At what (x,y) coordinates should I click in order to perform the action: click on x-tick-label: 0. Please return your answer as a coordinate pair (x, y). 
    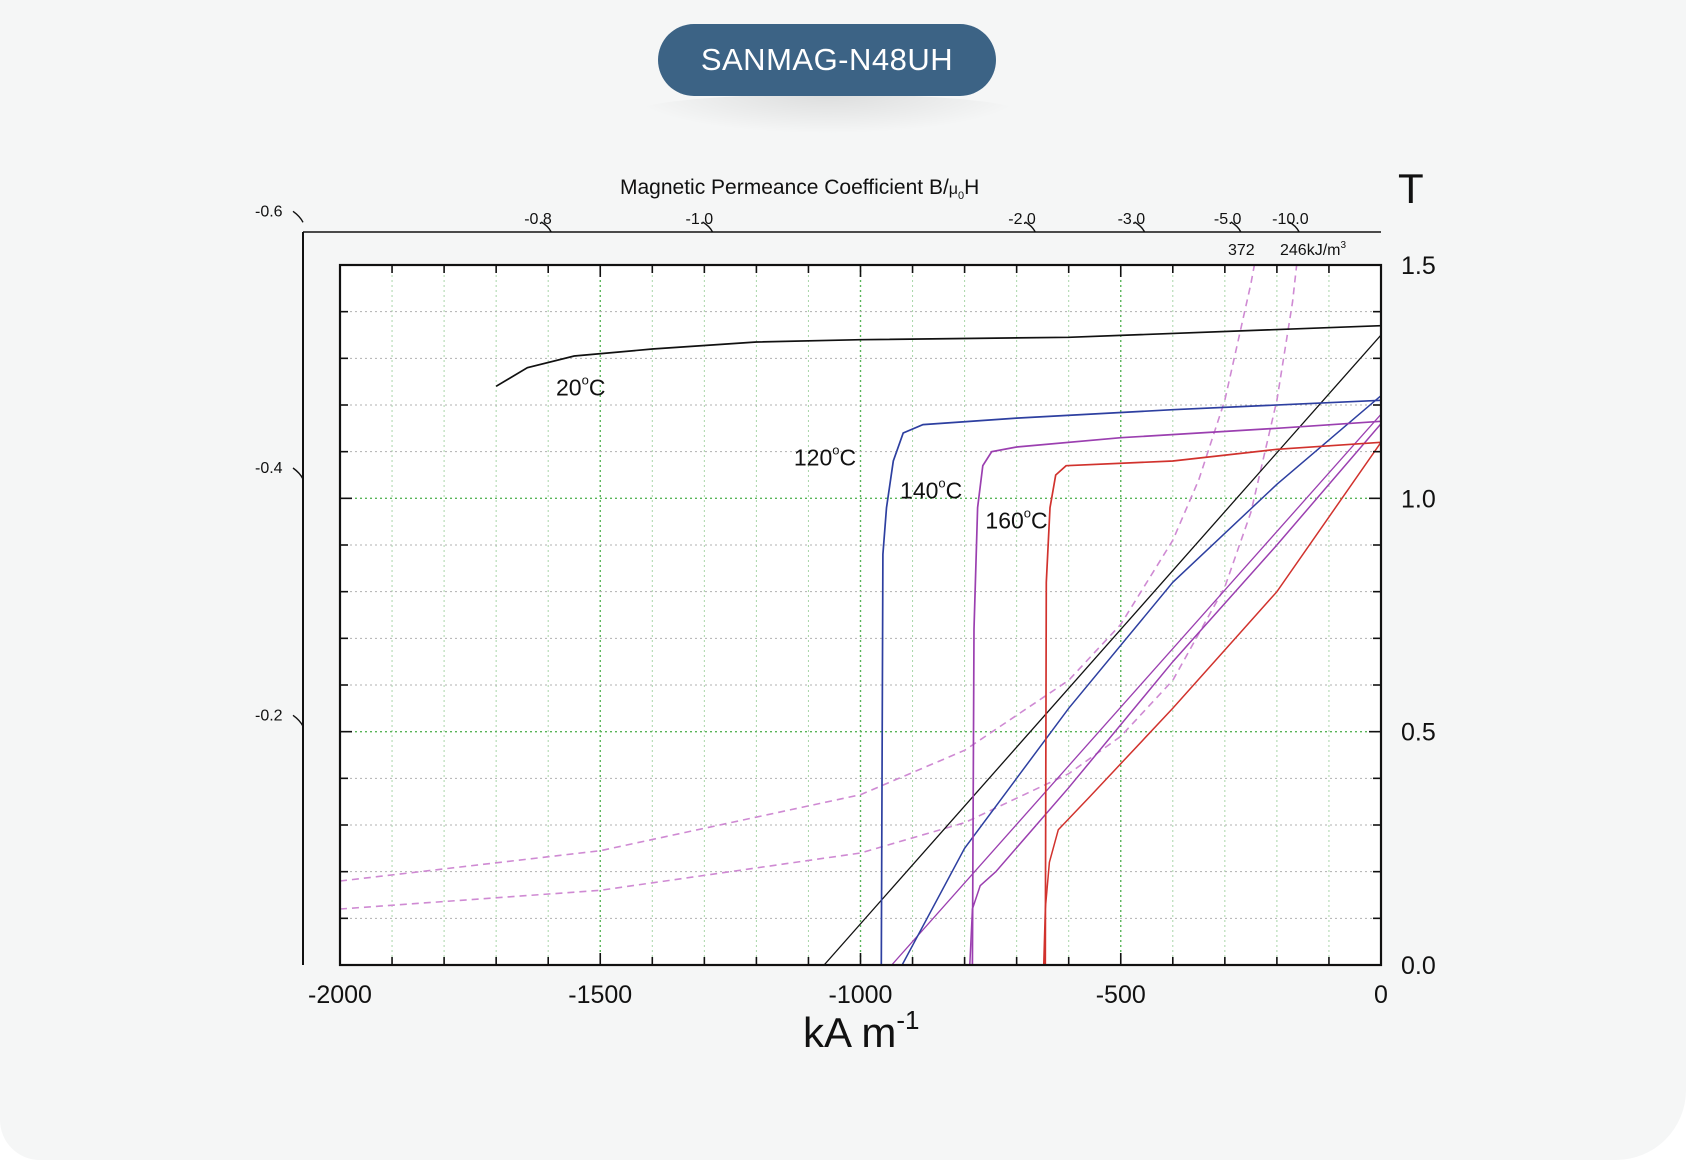
    Looking at the image, I should click on (1381, 995).